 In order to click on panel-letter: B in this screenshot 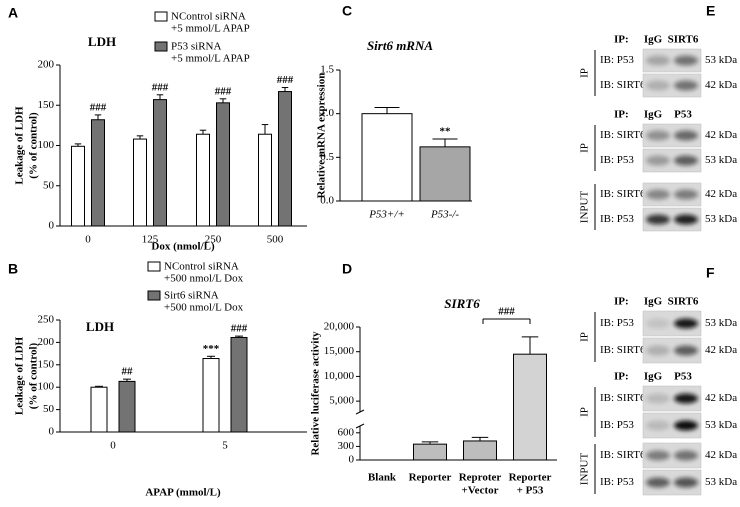, I will do `click(13, 269)`.